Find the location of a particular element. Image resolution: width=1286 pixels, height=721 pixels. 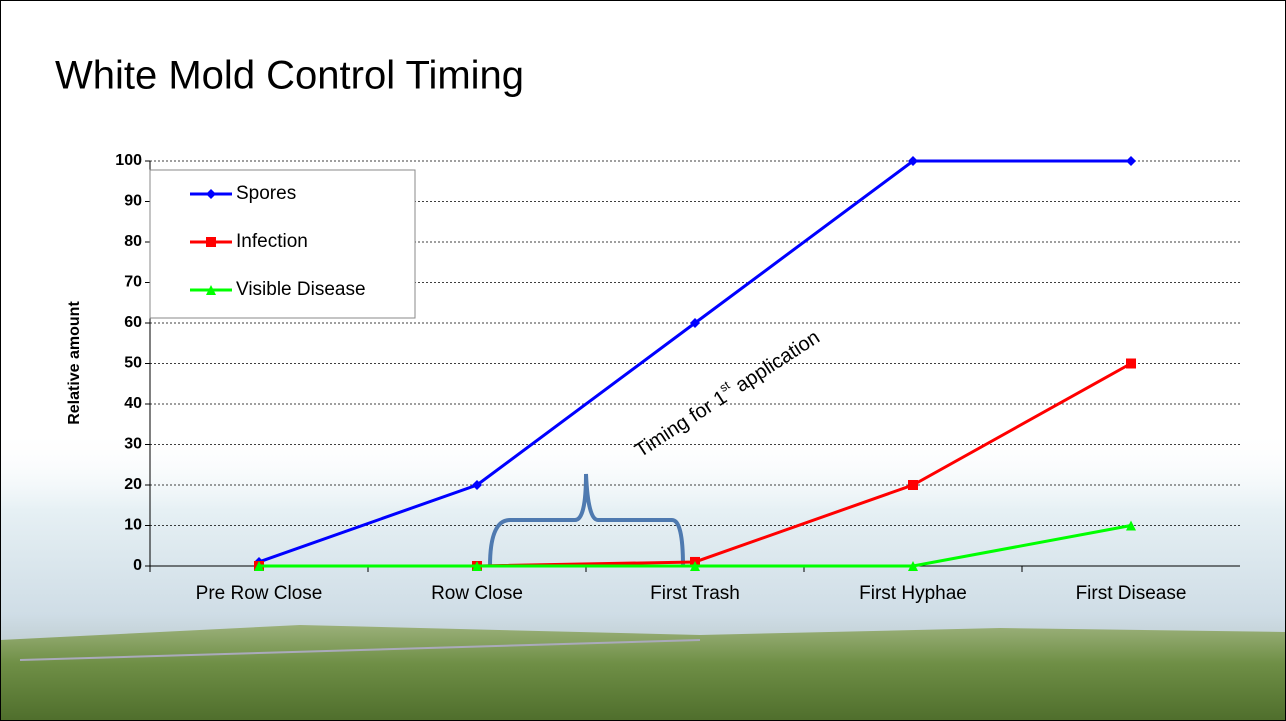

y-tick-label: 0 is located at coordinates (137, 565).